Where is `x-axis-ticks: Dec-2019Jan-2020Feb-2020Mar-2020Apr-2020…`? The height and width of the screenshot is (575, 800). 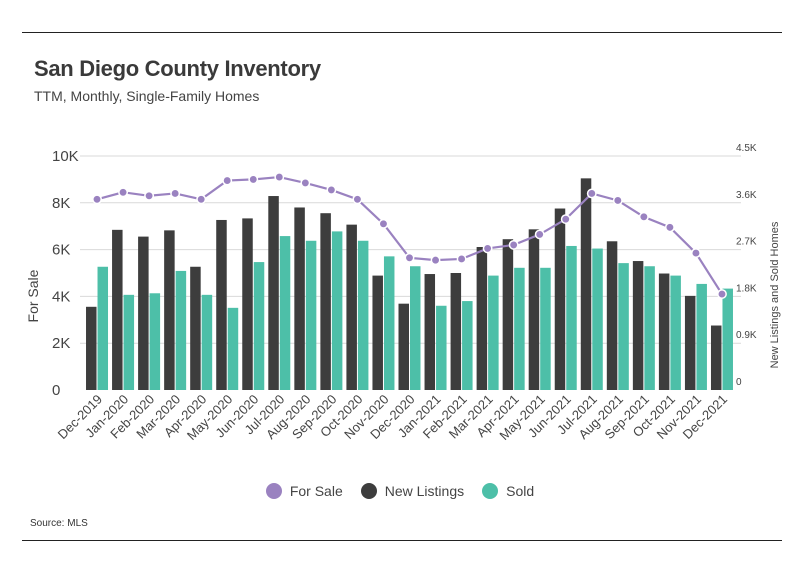 x-axis-ticks: Dec-2019Jan-2020Feb-2020Mar-2020Apr-2020… is located at coordinates (392, 417).